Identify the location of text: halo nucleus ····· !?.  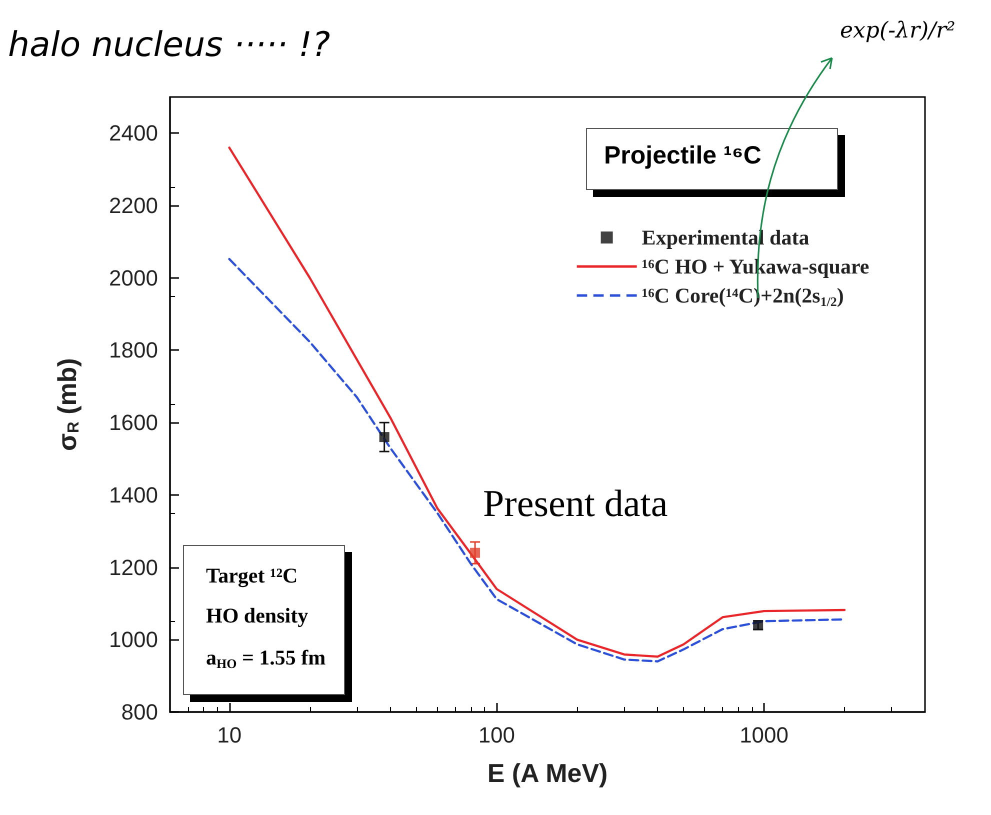
(169, 45).